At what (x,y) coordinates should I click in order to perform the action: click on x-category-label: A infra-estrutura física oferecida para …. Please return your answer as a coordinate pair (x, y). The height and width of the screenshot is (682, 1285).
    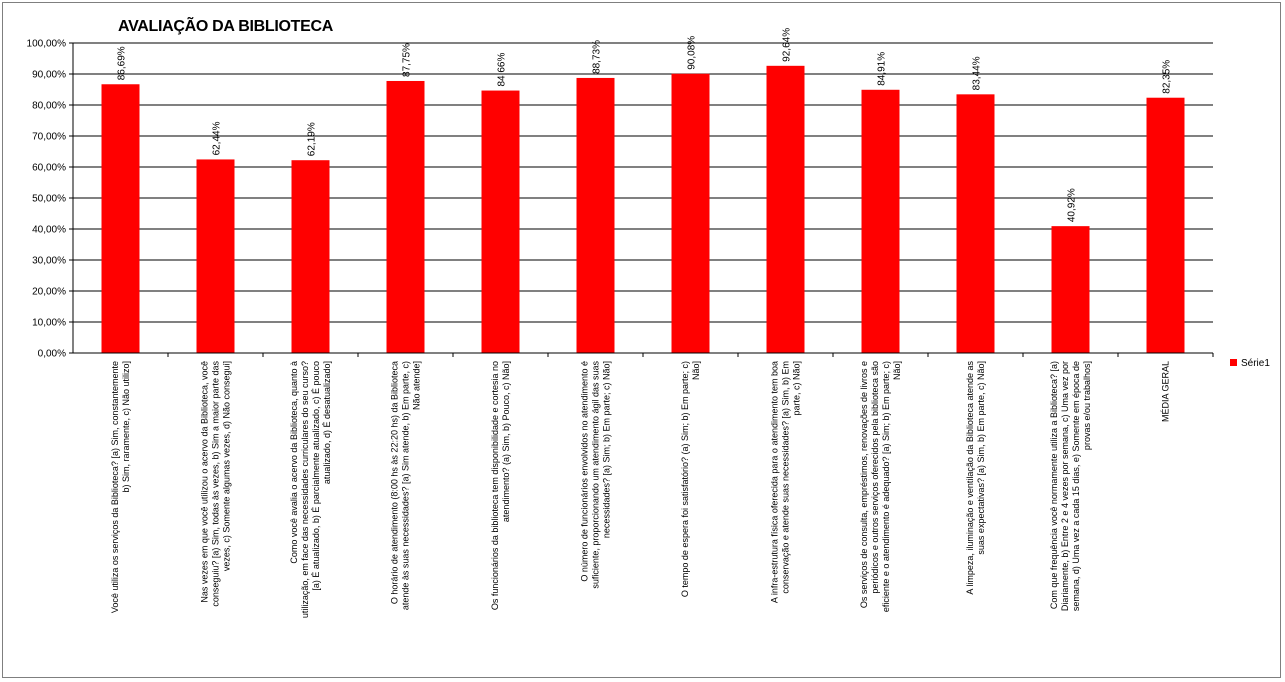
    Looking at the image, I should click on (786, 482).